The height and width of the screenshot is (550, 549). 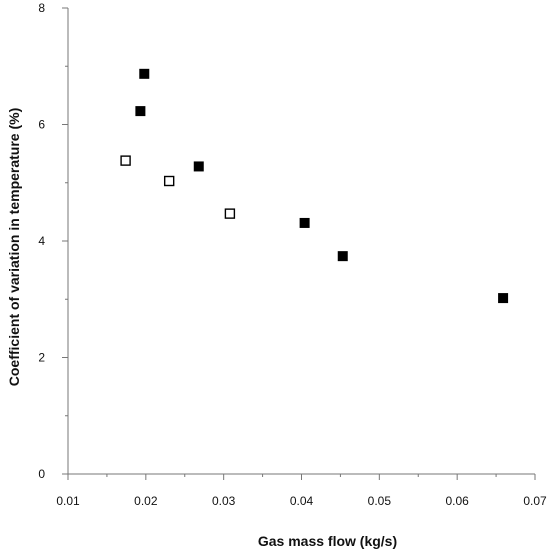 What do you see at coordinates (380, 501) in the screenshot?
I see `x-tick-label: 0.05` at bounding box center [380, 501].